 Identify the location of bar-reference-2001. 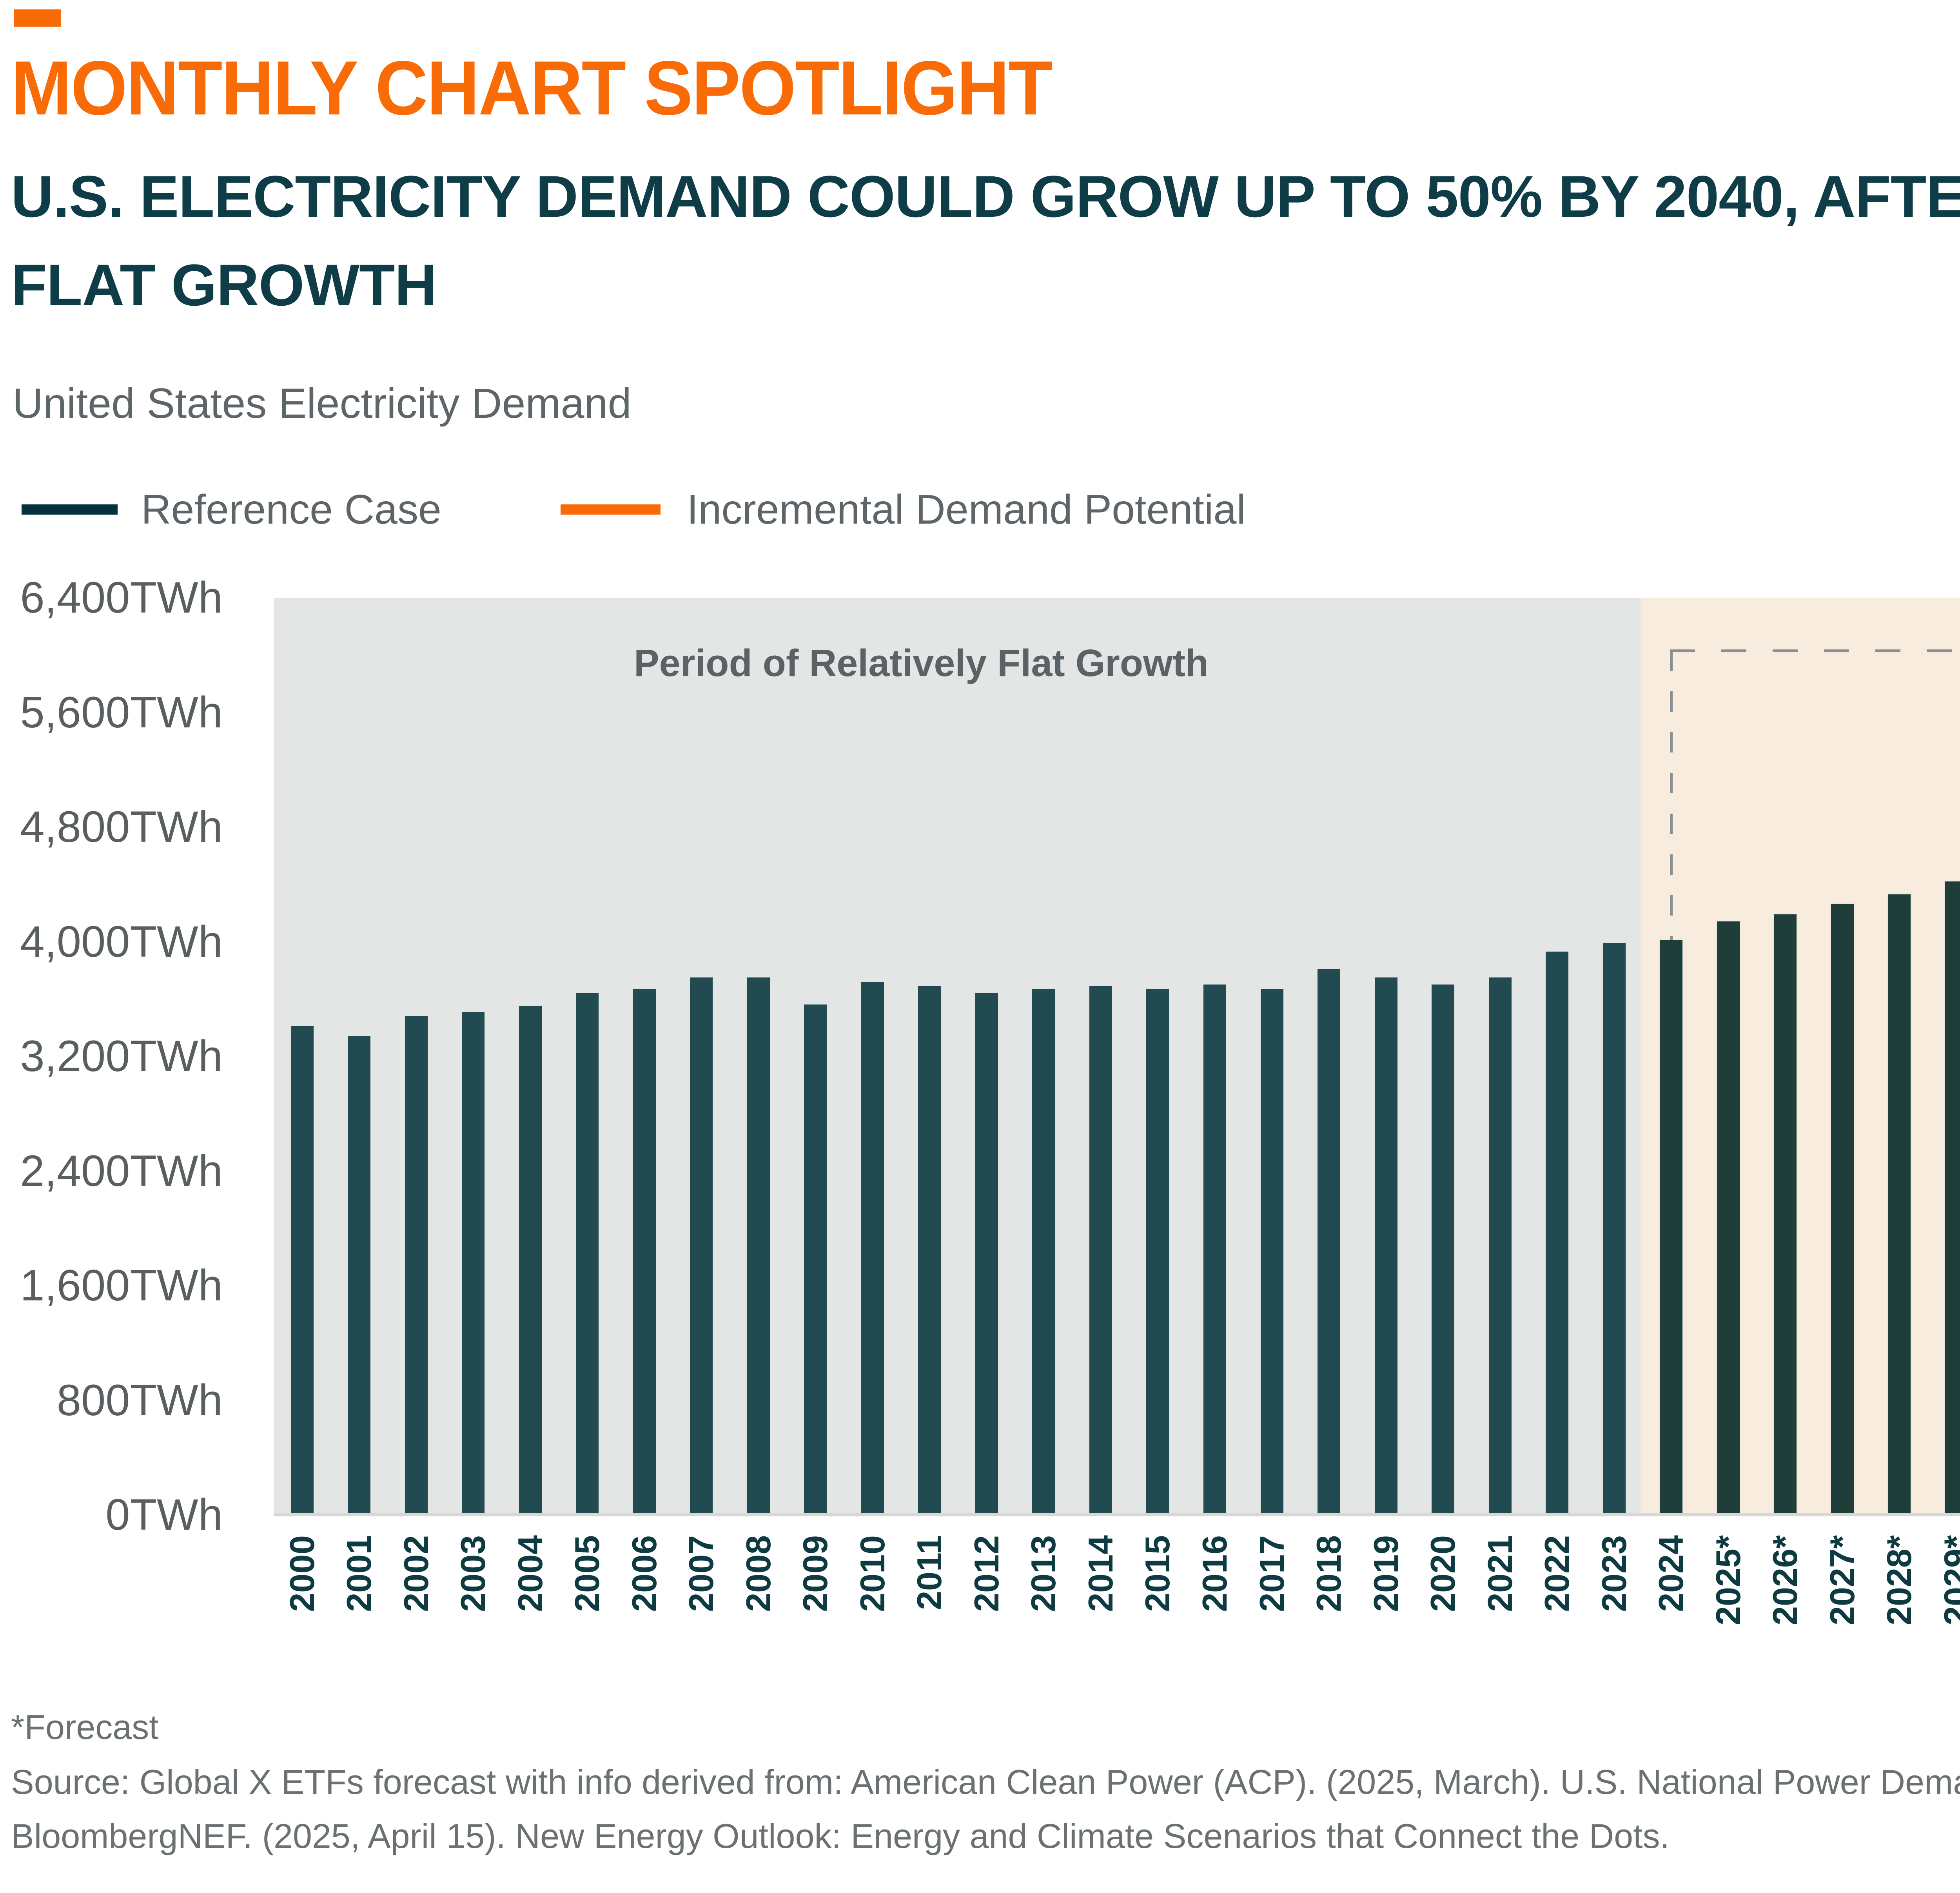
(359, 1275).